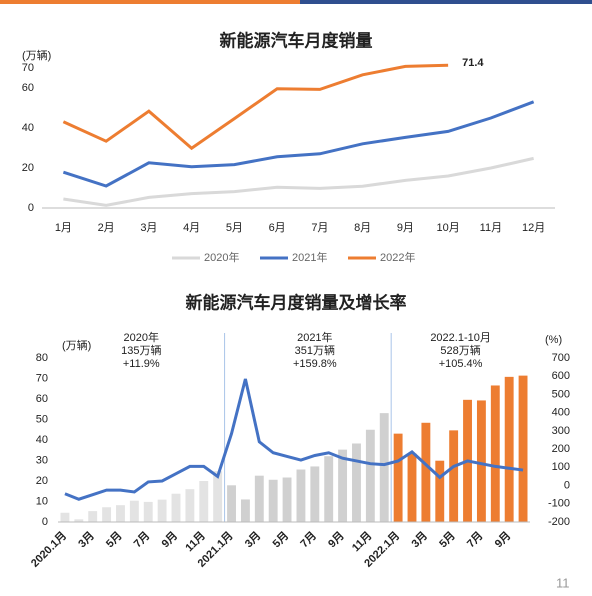 This screenshot has width=592, height=596. What do you see at coordinates (277, 228) in the screenshot?
I see `x-tick-label: 6月` at bounding box center [277, 228].